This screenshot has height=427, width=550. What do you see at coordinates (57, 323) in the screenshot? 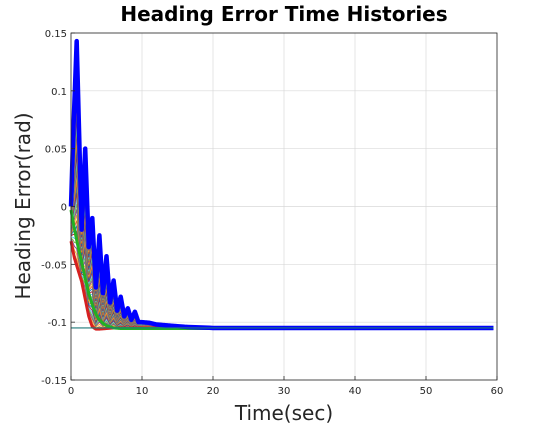
I see `y-tick-label: -0.1` at bounding box center [57, 323].